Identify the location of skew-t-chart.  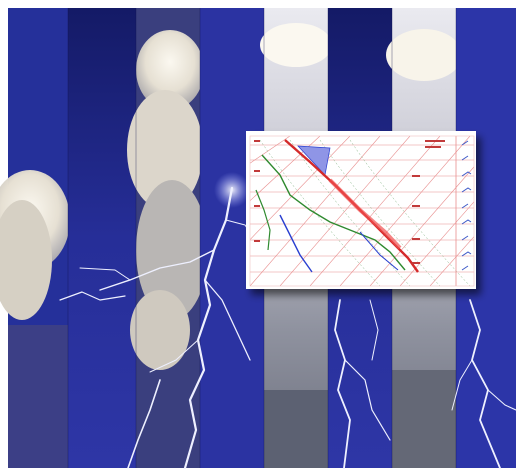
(362, 211).